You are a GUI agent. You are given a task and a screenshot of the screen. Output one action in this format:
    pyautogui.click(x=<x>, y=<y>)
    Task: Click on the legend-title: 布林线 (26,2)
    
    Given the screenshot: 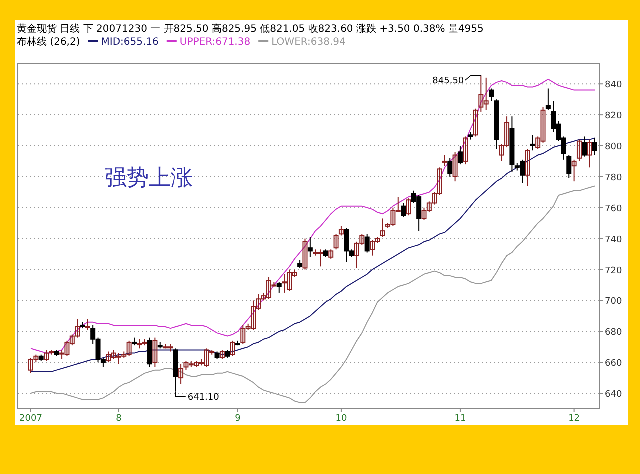 What is the action you would take?
    pyautogui.click(x=48, y=42)
    